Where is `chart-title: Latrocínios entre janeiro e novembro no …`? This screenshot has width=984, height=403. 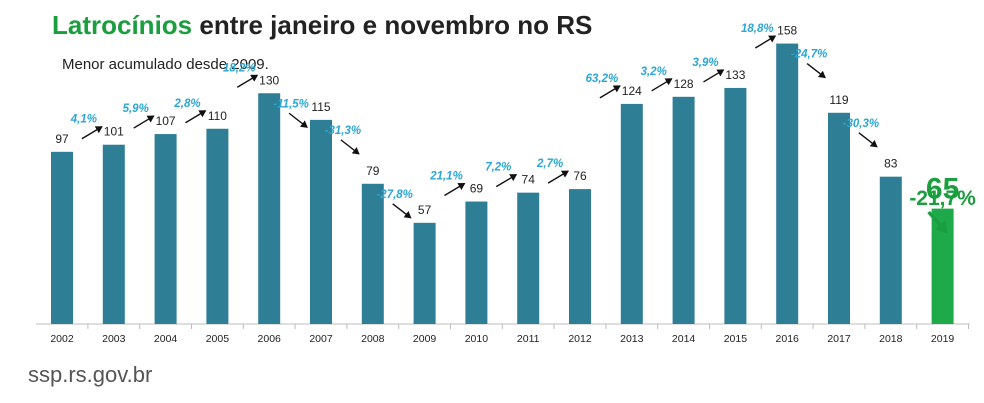
chart-title: Latrocínios entre janeiro e novembro no … is located at coordinates (322, 25).